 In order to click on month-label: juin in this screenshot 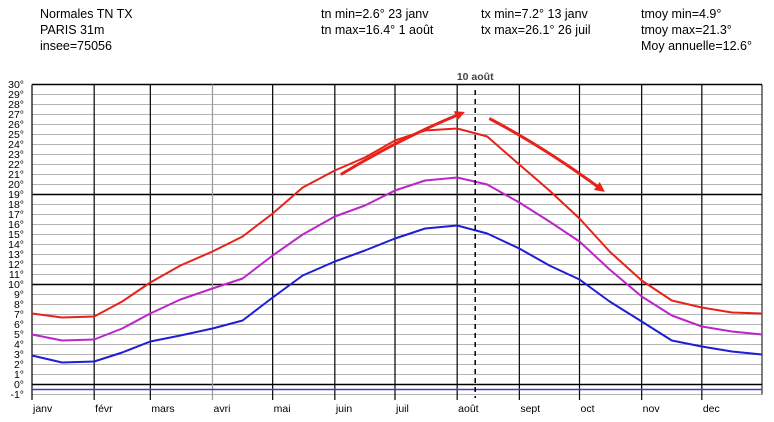, I will do `click(344, 409)`.